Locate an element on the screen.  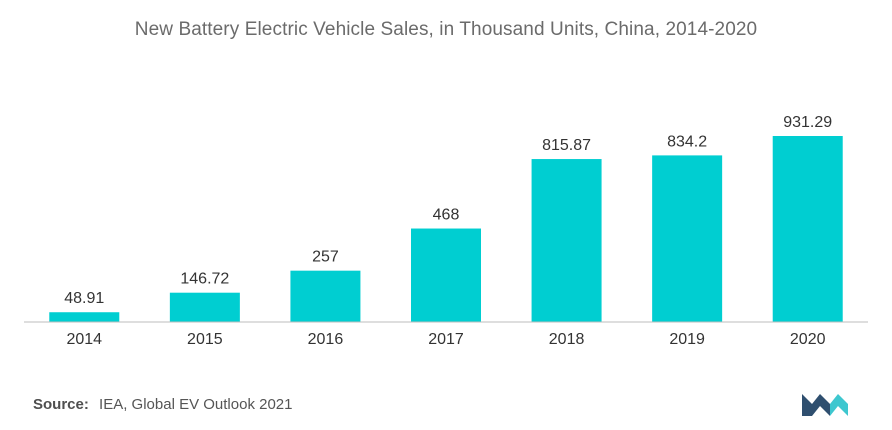
value-label-2016: 257 is located at coordinates (325, 257).